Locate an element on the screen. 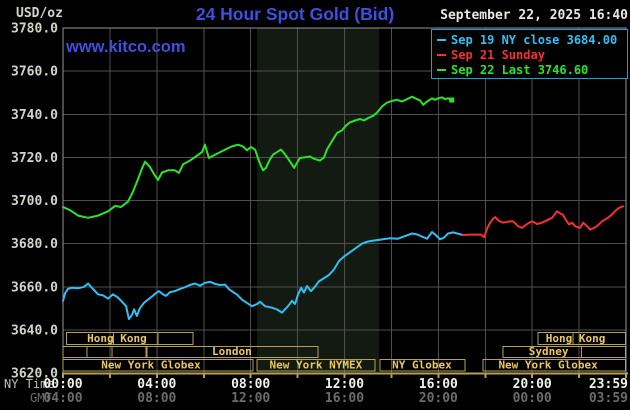 This screenshot has width=630, height=410. legend-item-sep19: Sep 19 NY close 3684.00 is located at coordinates (532, 39).